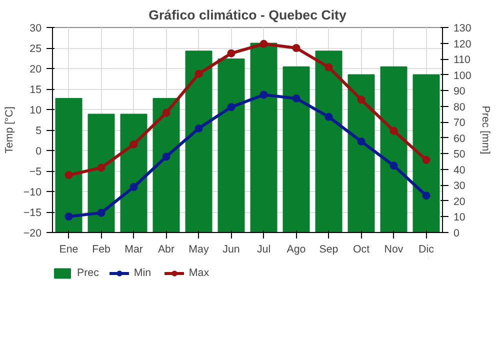 This screenshot has width=500, height=350. What do you see at coordinates (463, 28) in the screenshot?
I see `y2-tick-label: 130` at bounding box center [463, 28].